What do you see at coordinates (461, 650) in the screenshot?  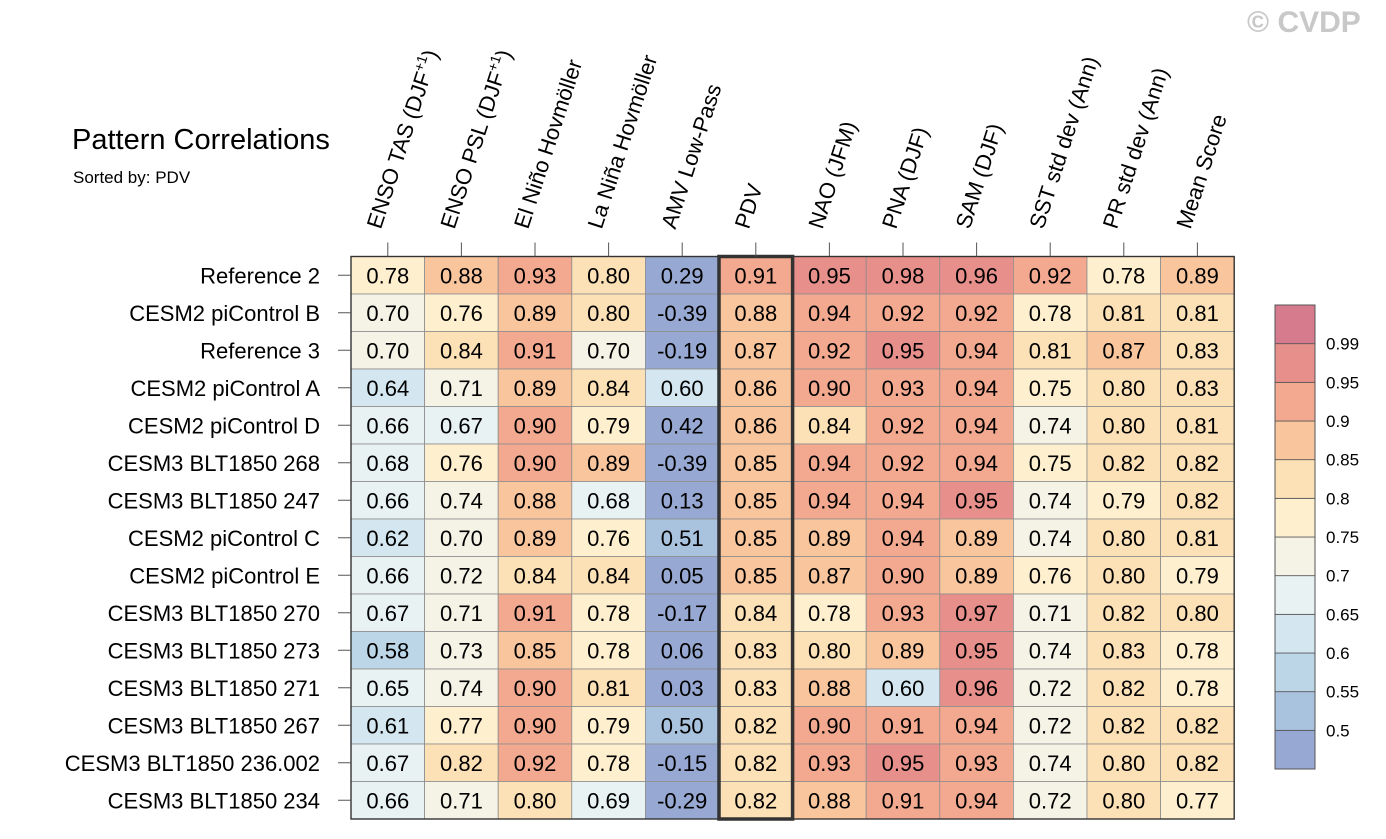 I see `cell-value: 0.73` at bounding box center [461, 650].